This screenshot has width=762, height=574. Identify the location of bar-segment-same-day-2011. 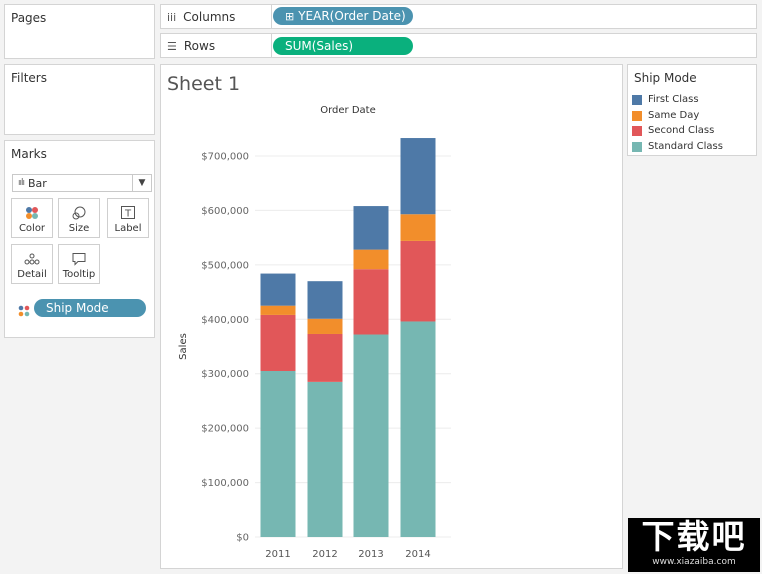
(278, 310).